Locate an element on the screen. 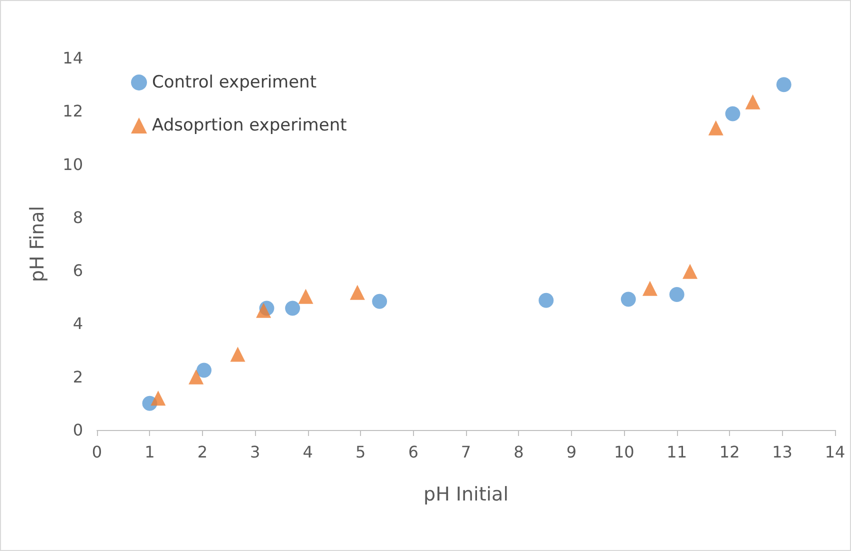  x-tick-label: 0 is located at coordinates (97, 452).